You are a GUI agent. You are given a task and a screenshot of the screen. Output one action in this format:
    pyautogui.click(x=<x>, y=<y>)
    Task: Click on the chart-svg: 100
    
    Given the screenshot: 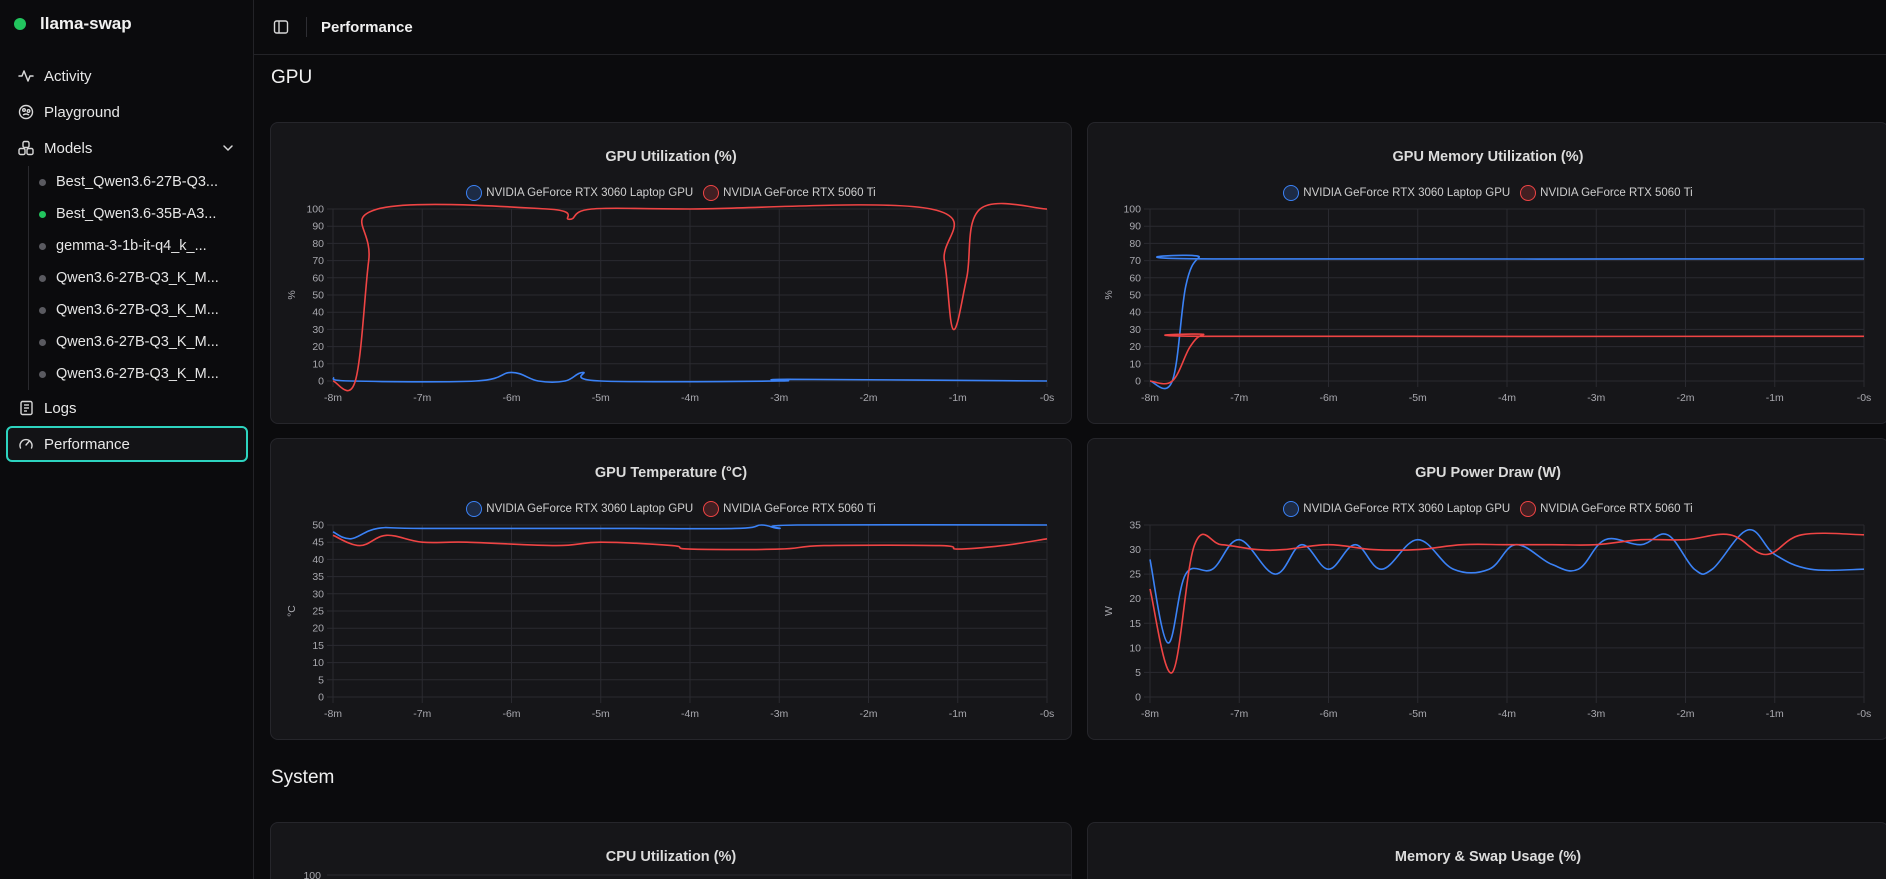 What is the action you would take?
    pyautogui.click(x=687, y=874)
    